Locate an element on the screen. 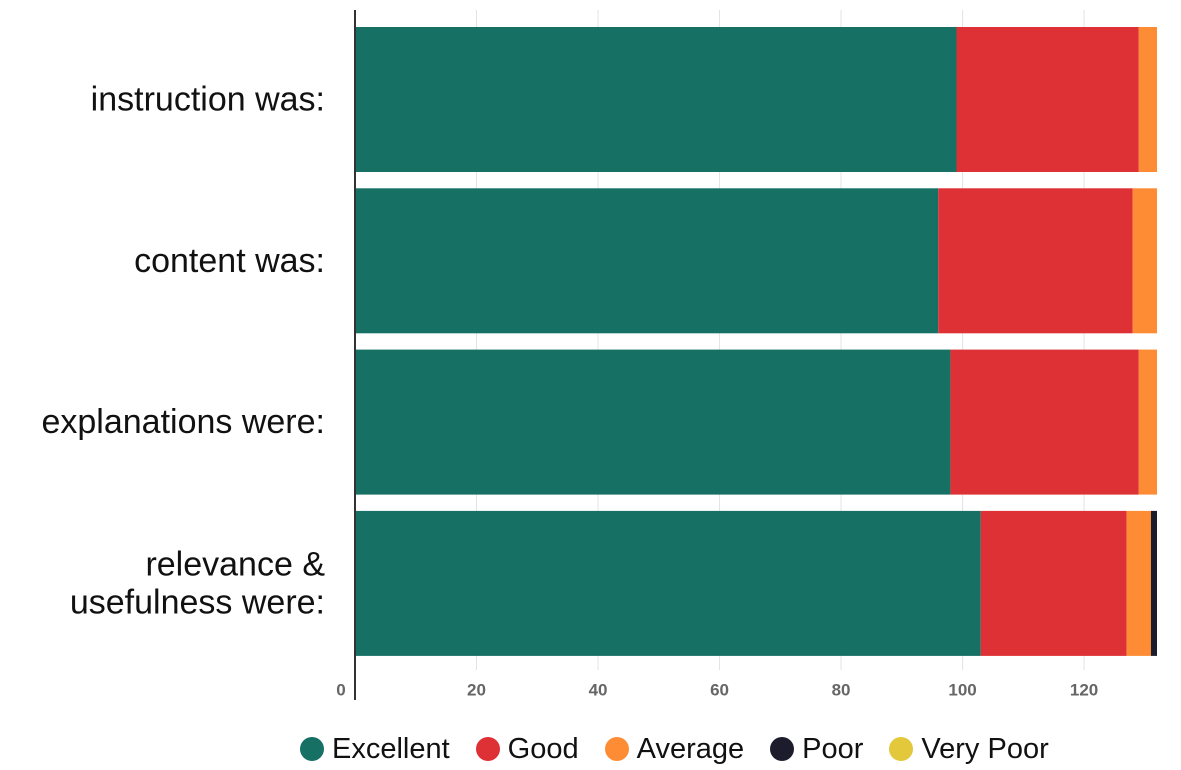 This screenshot has width=1181, height=770. legend-item-poor: Poor is located at coordinates (816, 749).